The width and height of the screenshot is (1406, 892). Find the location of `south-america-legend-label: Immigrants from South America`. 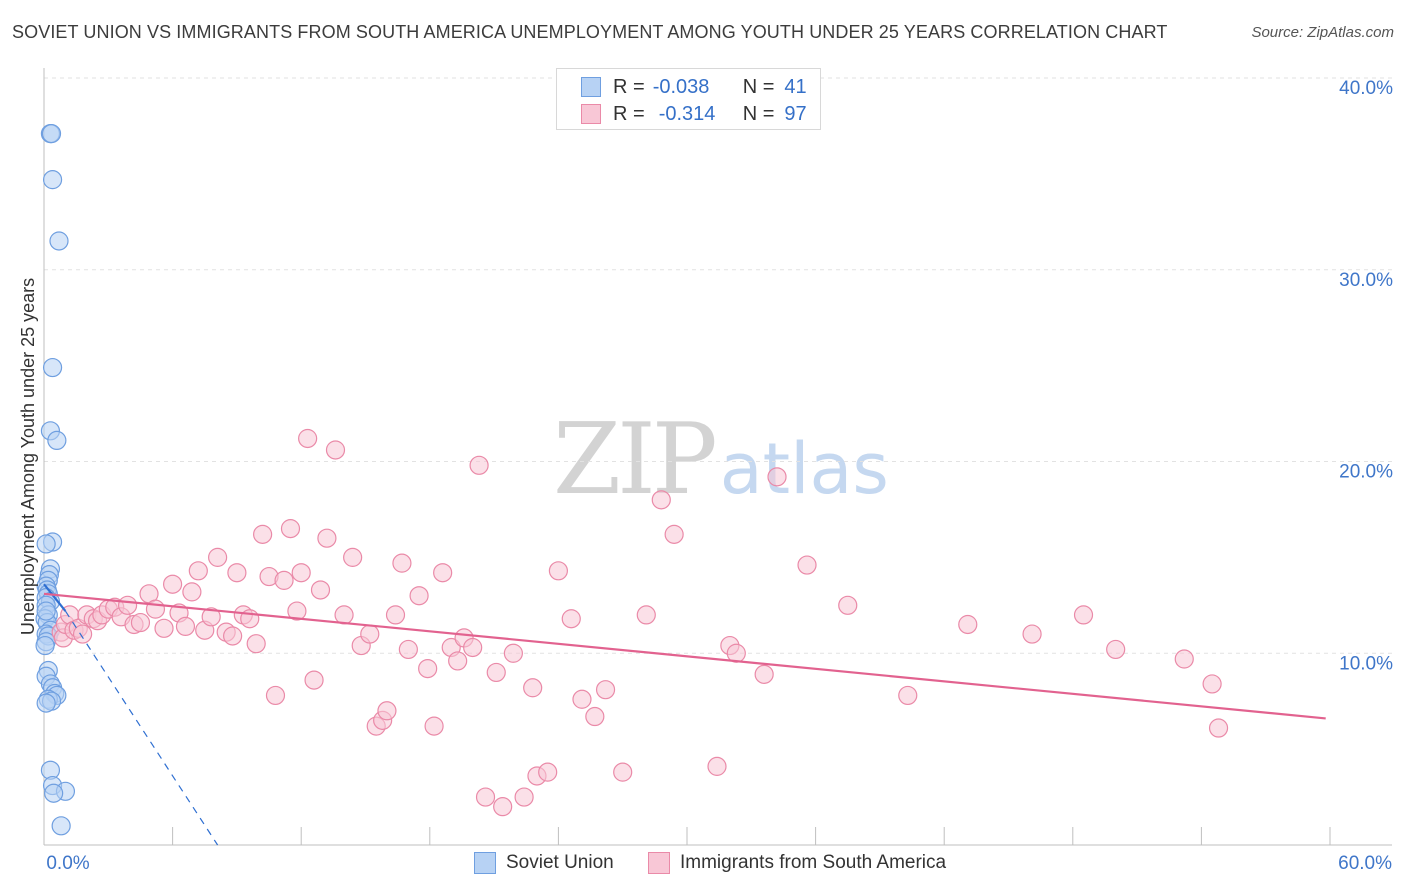

south-america-legend-label: Immigrants from South America is located at coordinates (813, 862).